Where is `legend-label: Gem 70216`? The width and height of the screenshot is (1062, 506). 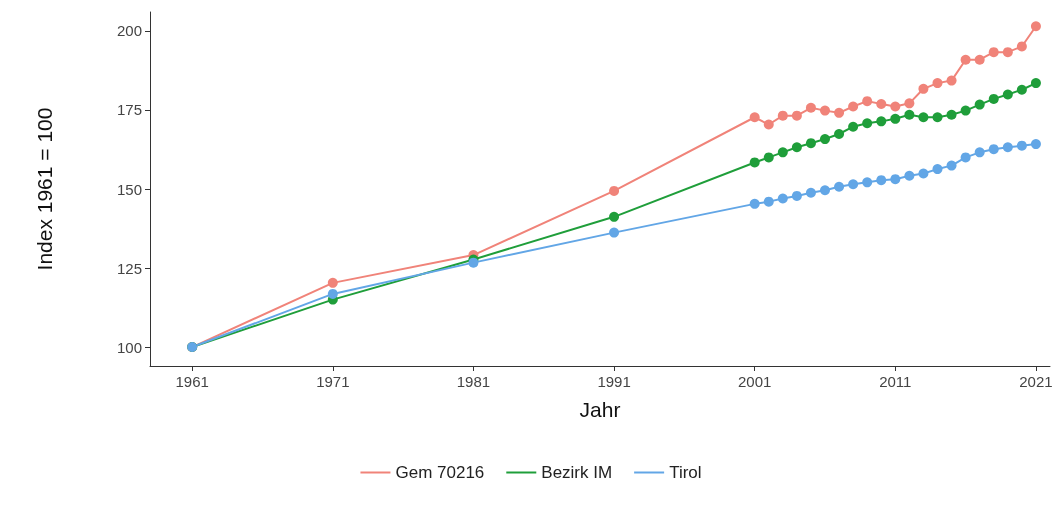 legend-label: Gem 70216 is located at coordinates (440, 472).